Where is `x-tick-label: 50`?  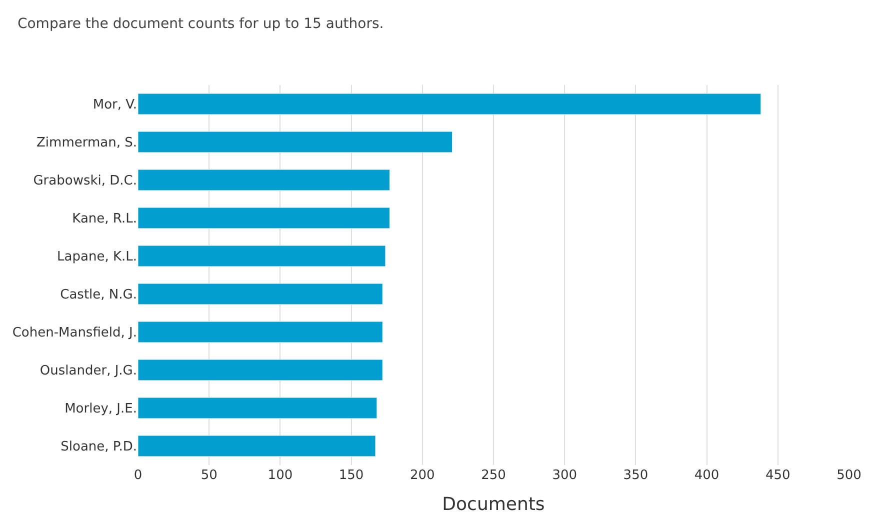
x-tick-label: 50 is located at coordinates (209, 475).